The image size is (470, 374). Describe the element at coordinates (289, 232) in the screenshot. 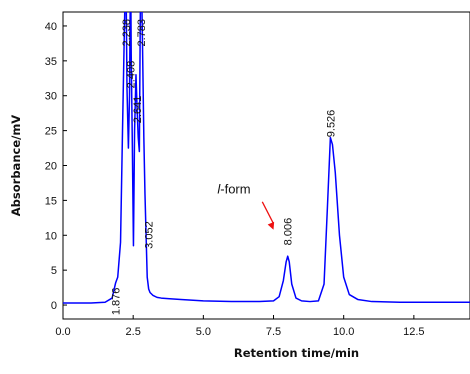

I see `peak-label: 8.006` at that location.